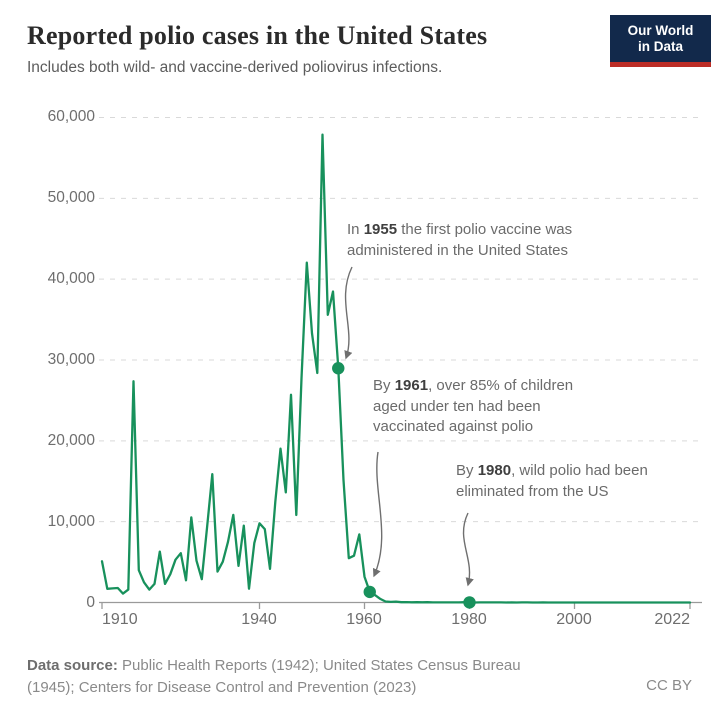 This screenshot has height=720, width=720. Describe the element at coordinates (259, 619) in the screenshot. I see `x-tick-label: 1940` at that location.